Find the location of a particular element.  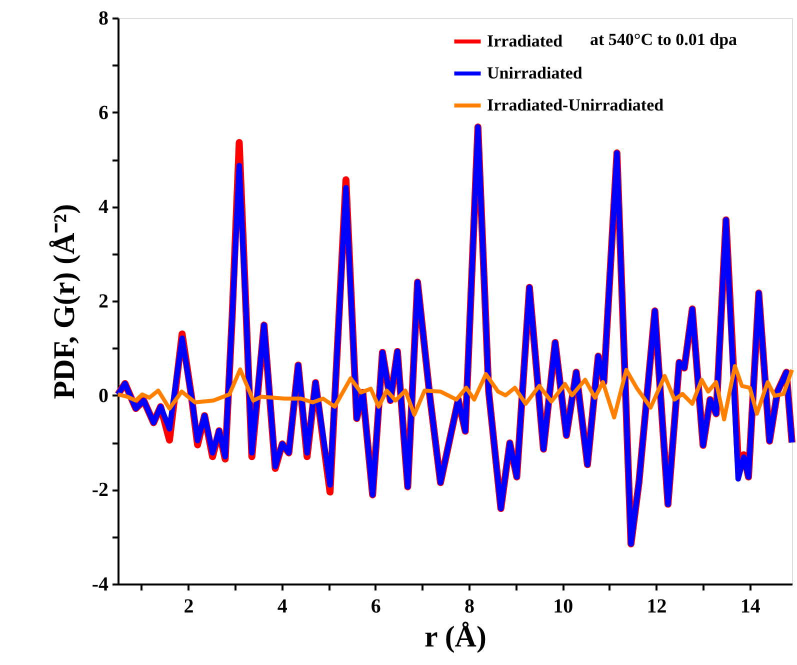

line-series is located at coordinates (455, 393).